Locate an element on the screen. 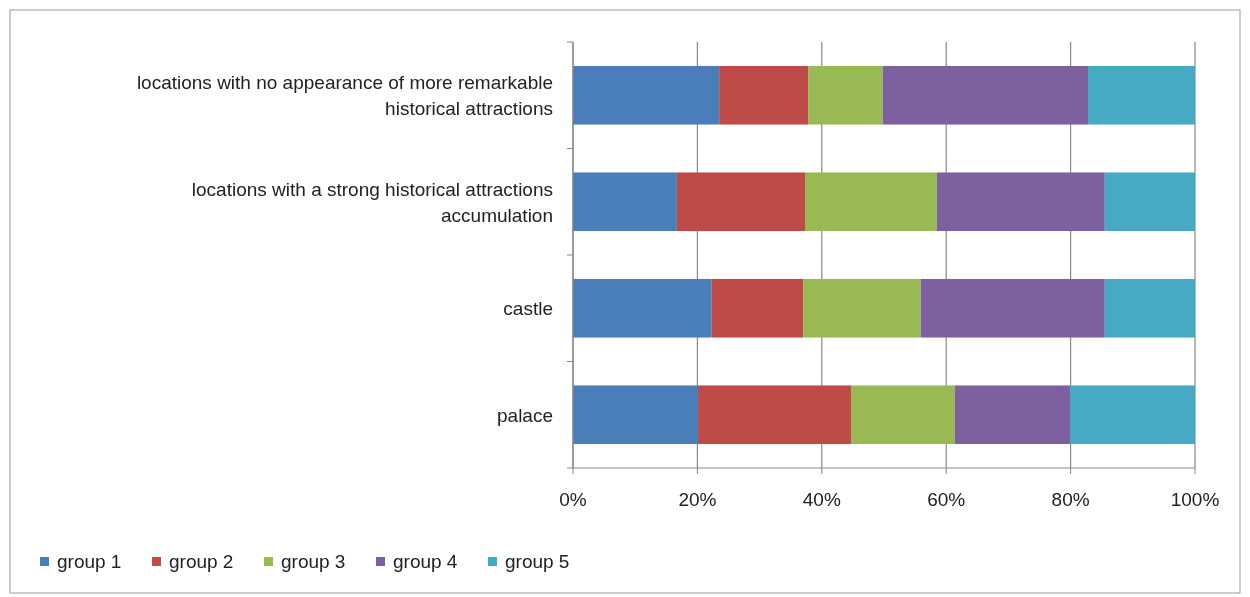  legend-label: group 2 is located at coordinates (201, 561).